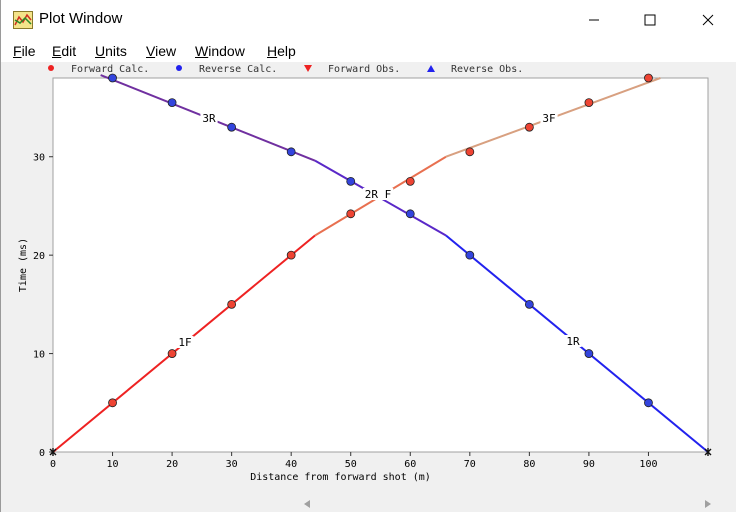 This screenshot has width=736, height=512. I want to click on legend-label-0: Forward Calc., so click(110, 69).